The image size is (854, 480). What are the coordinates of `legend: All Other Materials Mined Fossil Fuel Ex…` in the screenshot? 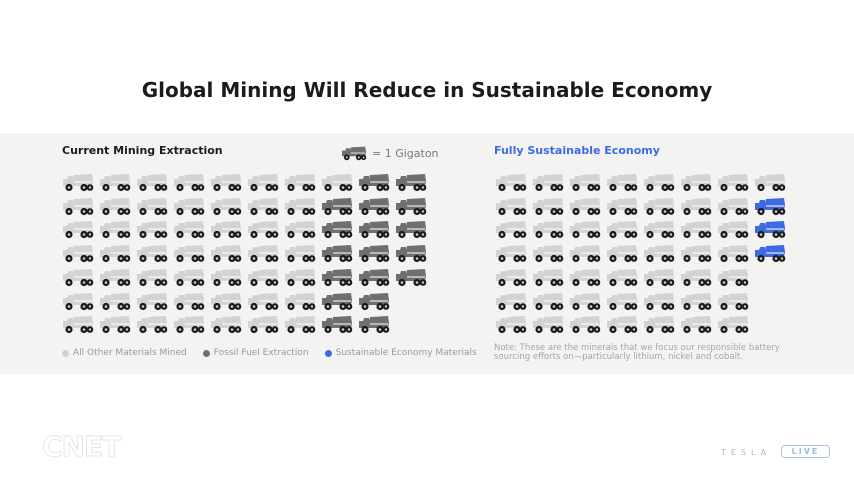 It's located at (269, 353).